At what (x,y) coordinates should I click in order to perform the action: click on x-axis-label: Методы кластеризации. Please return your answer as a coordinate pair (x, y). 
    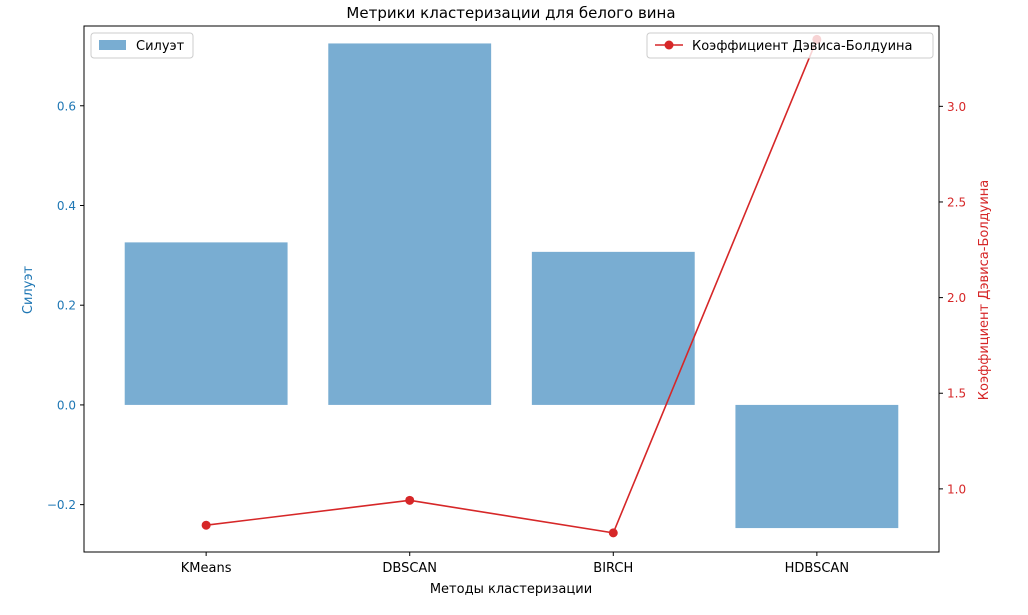
    Looking at the image, I should click on (511, 589).